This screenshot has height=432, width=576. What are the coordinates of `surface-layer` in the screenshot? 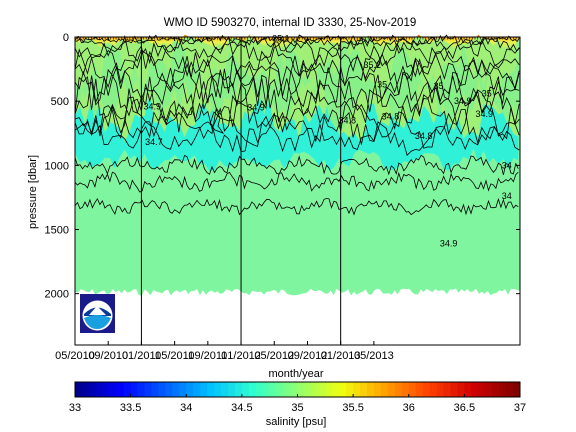 It's located at (297, 42).